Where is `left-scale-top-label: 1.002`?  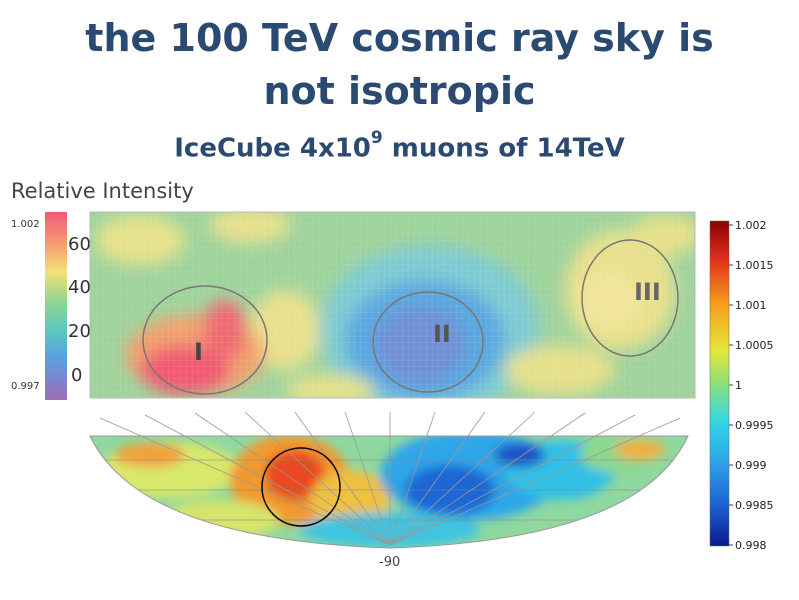
left-scale-top-label: 1.002 is located at coordinates (25, 224).